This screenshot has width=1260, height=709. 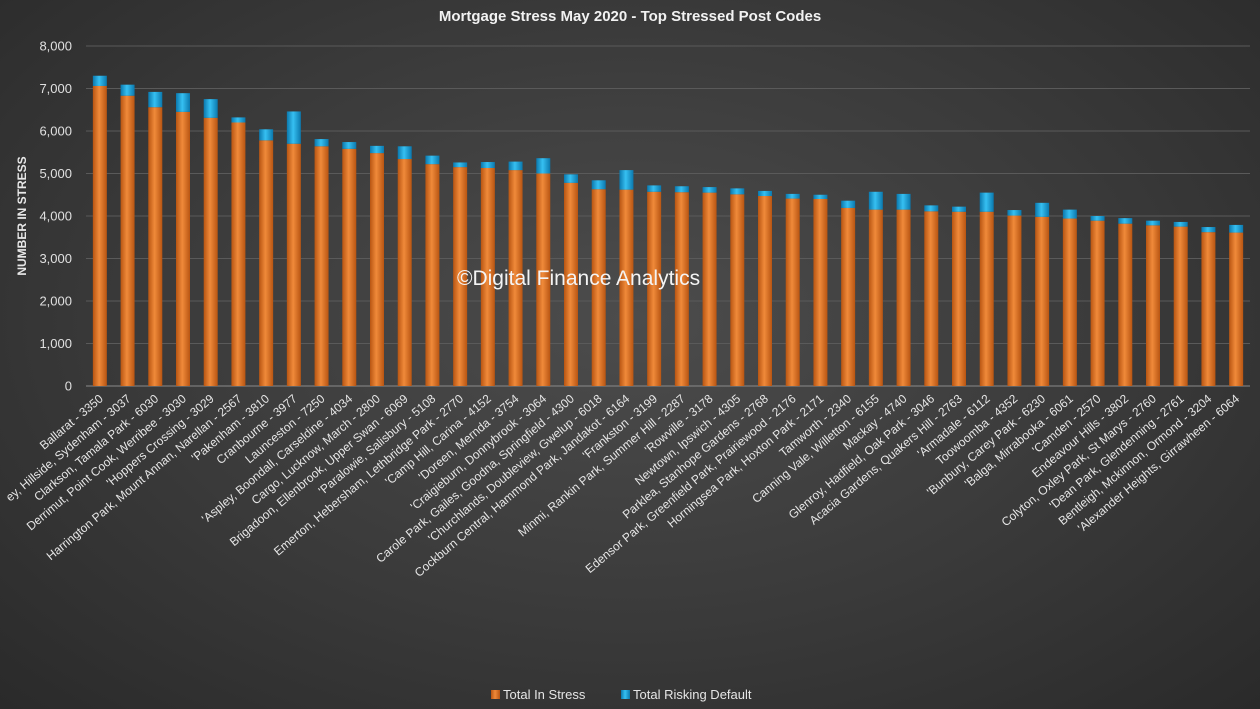 What do you see at coordinates (55, 46) in the screenshot?
I see `y-tick-label: 8,000` at bounding box center [55, 46].